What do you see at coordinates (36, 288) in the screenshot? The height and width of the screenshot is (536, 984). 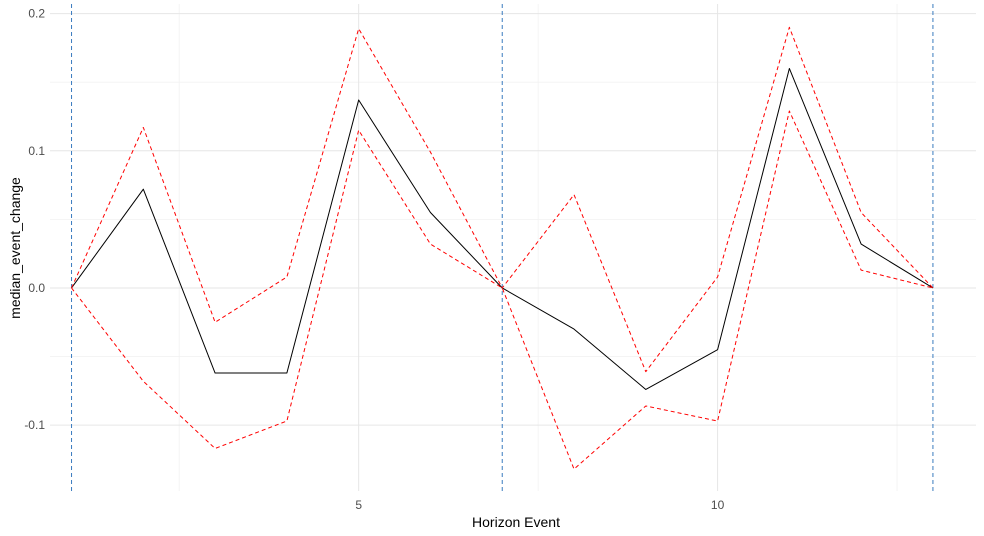 I see `y-tick-label: 0.0` at bounding box center [36, 288].